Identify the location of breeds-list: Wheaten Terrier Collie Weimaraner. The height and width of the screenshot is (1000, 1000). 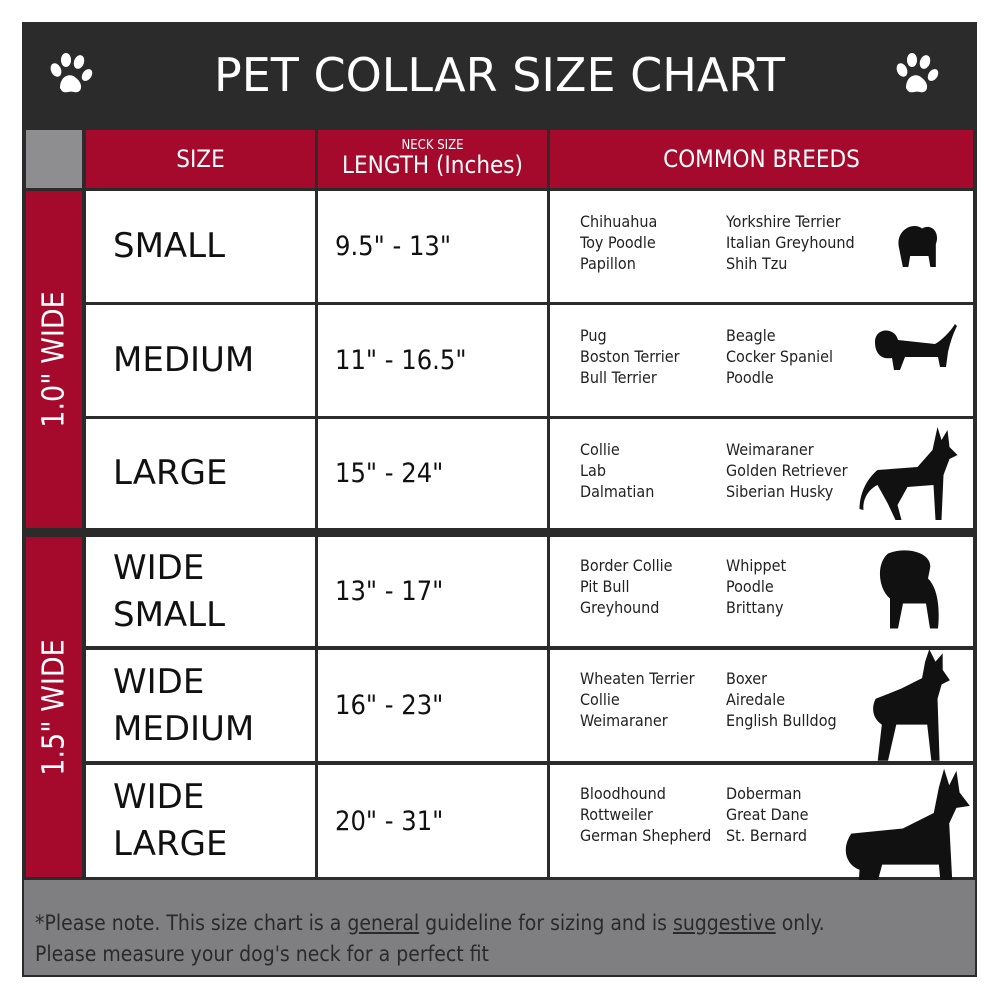
(637, 699).